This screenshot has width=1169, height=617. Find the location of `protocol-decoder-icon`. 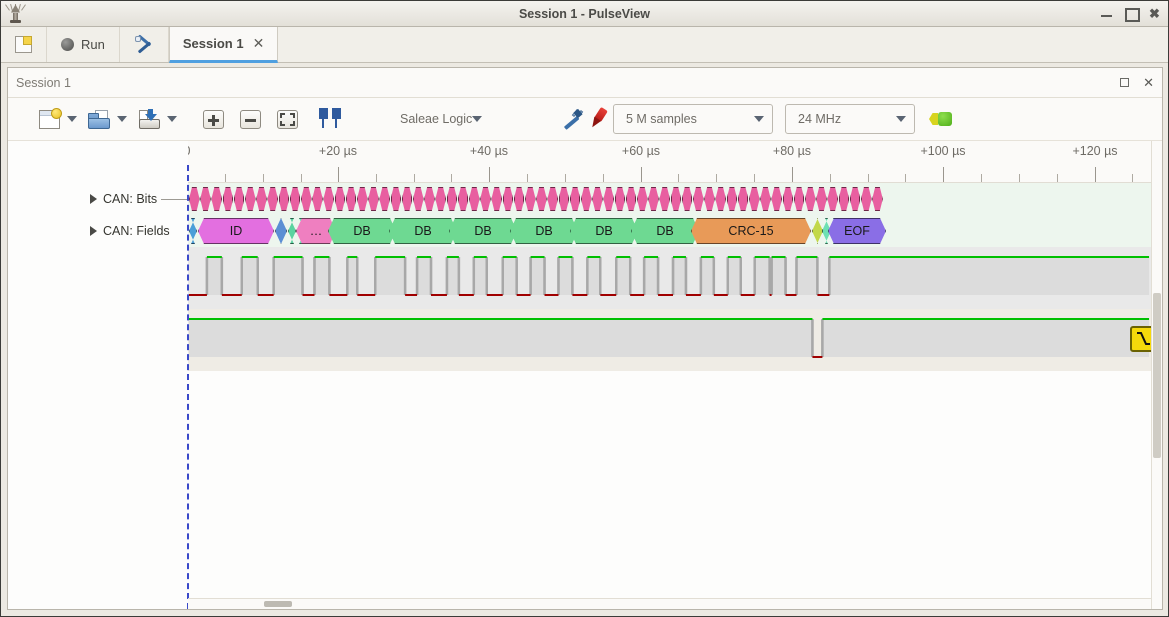

protocol-decoder-icon is located at coordinates (943, 119).